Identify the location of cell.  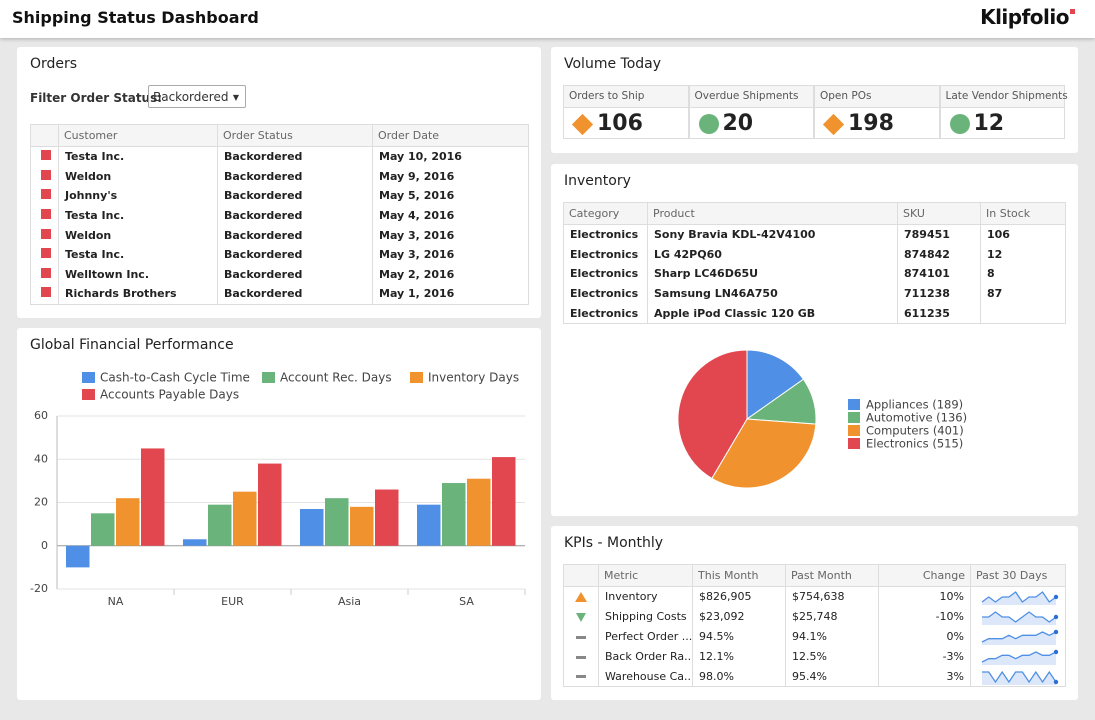
(1023, 313).